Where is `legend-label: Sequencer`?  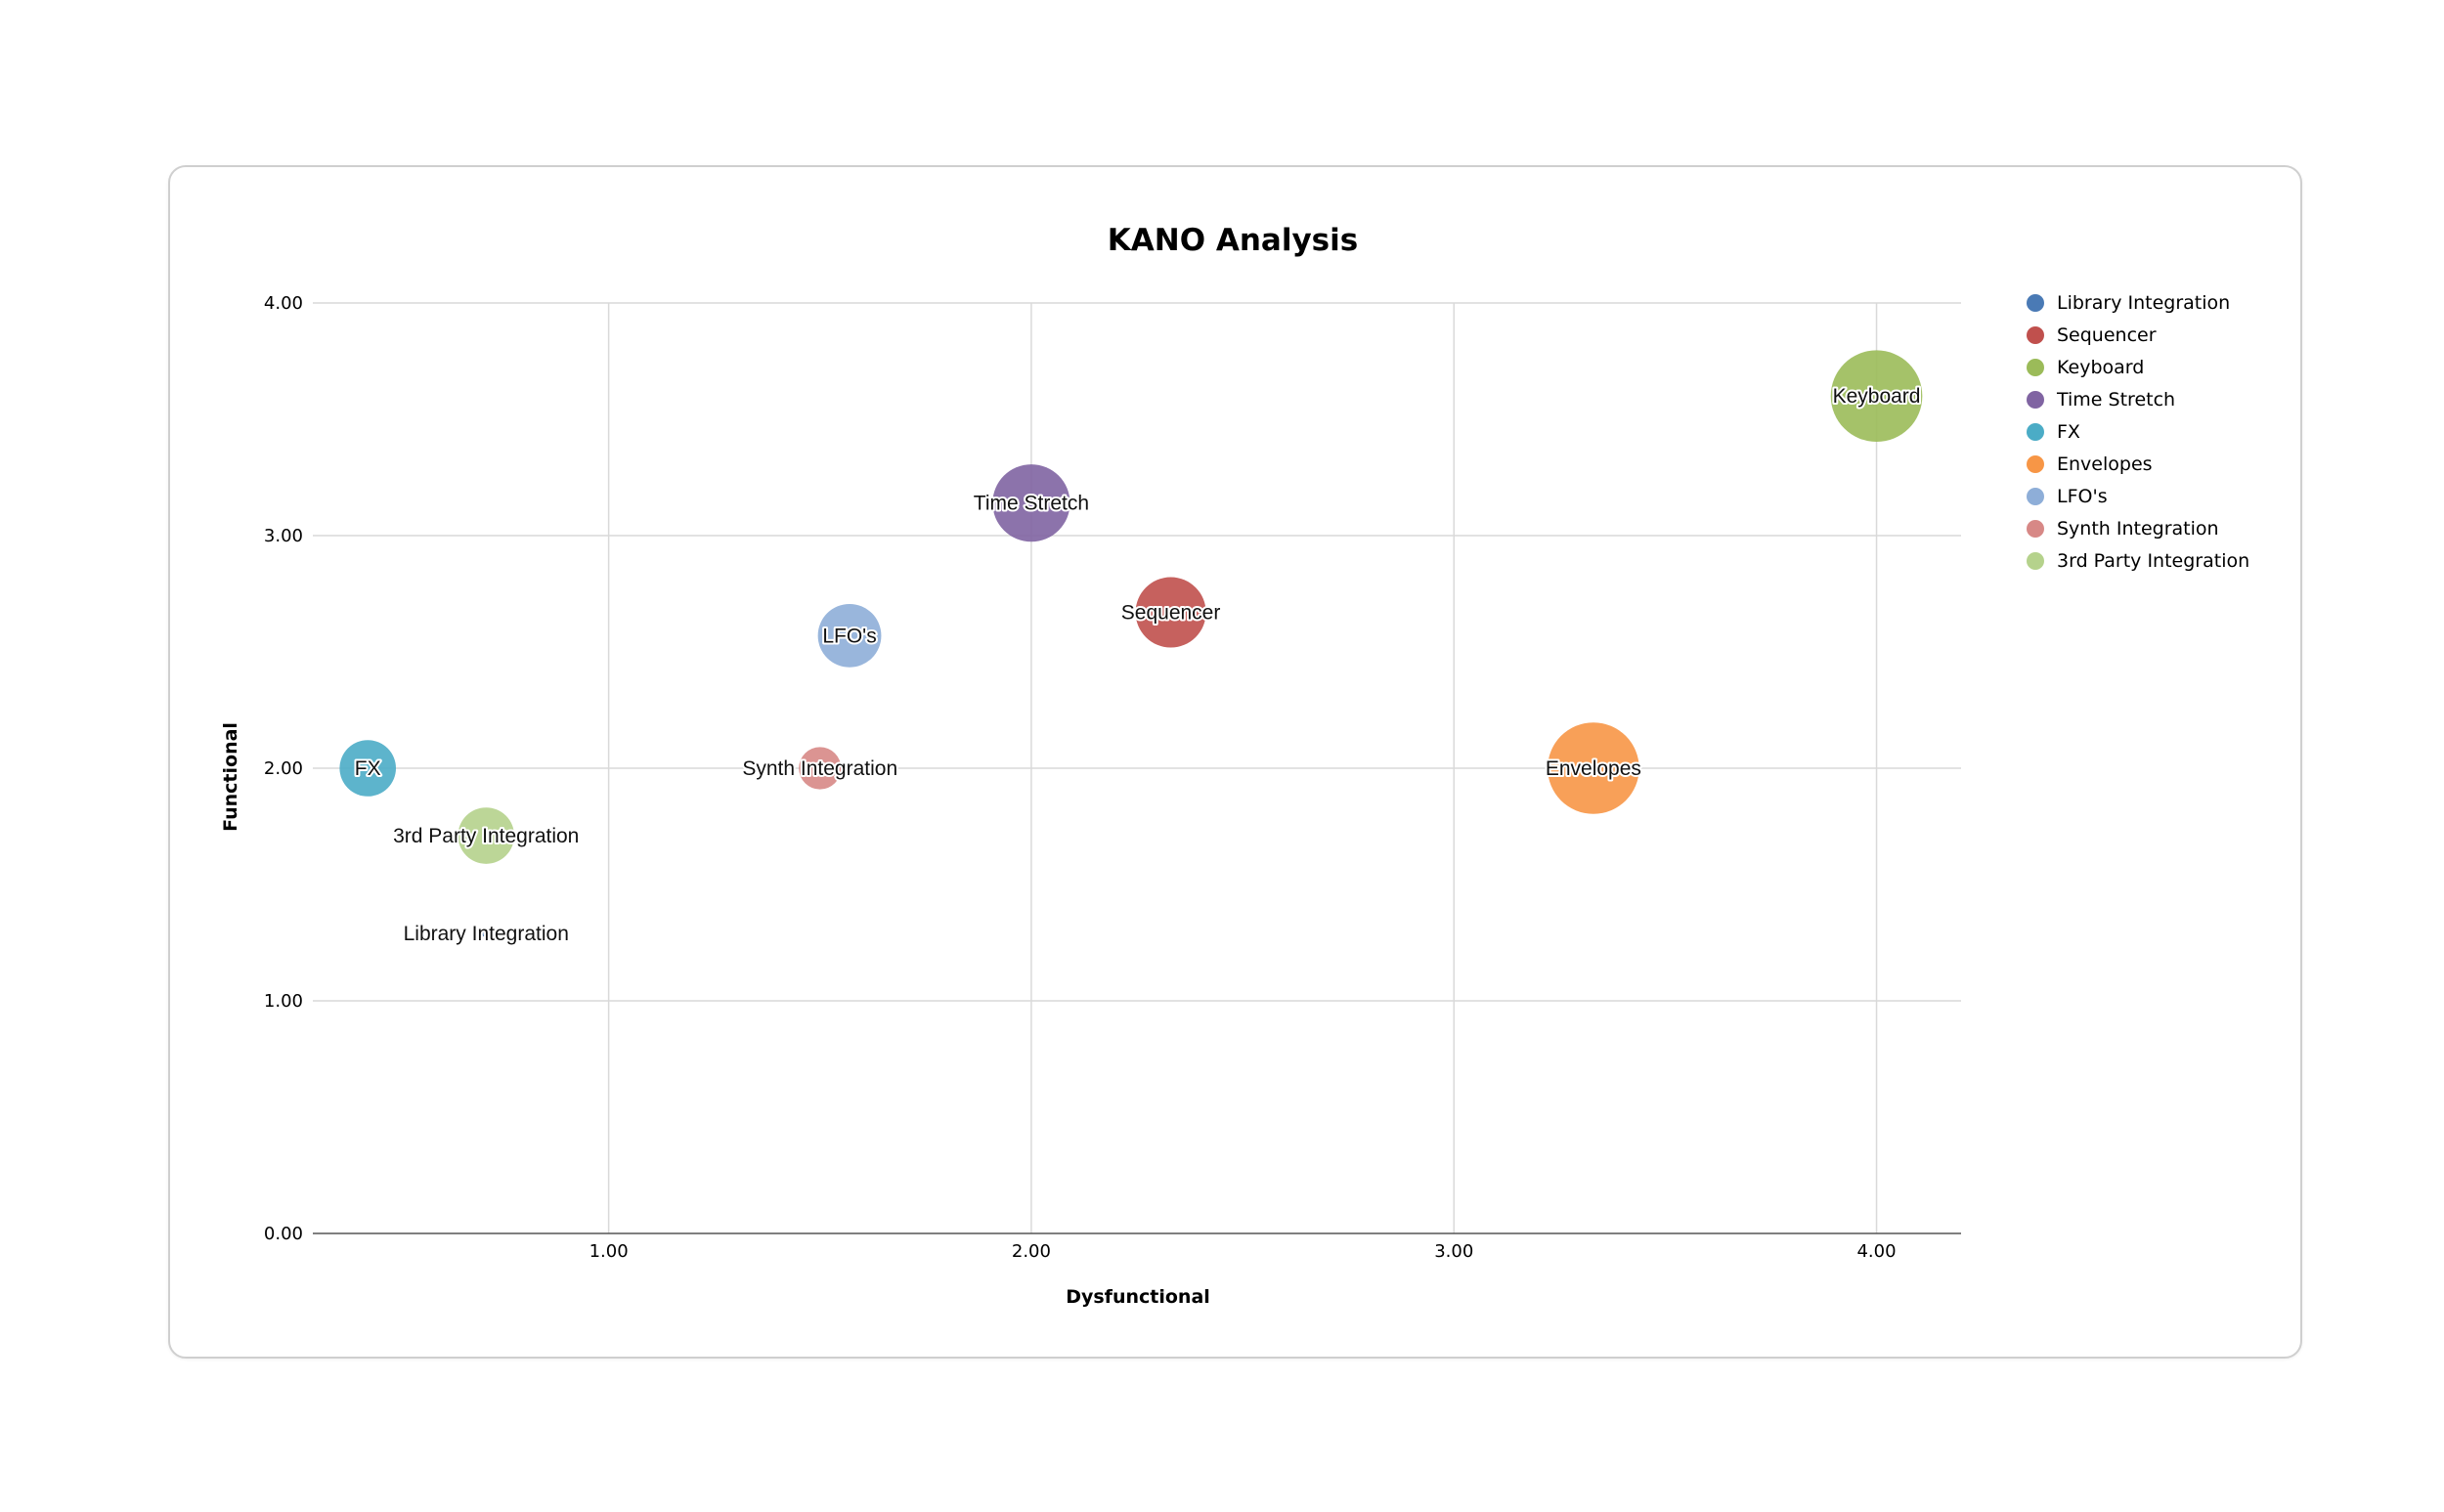
legend-label: Sequencer is located at coordinates (2107, 335).